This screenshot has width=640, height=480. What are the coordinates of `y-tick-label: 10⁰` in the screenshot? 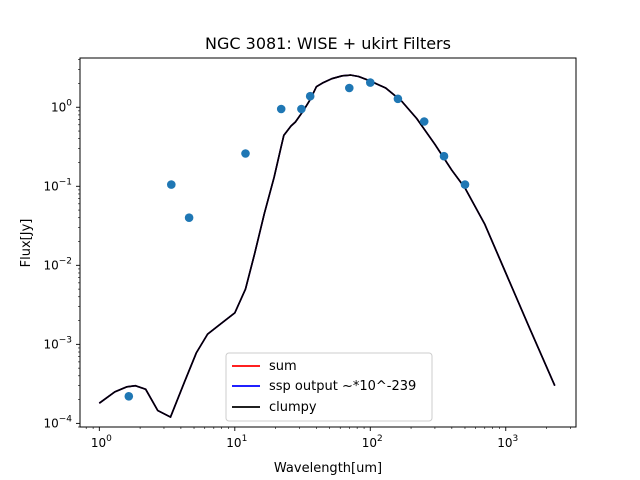 It's located at (61, 106).